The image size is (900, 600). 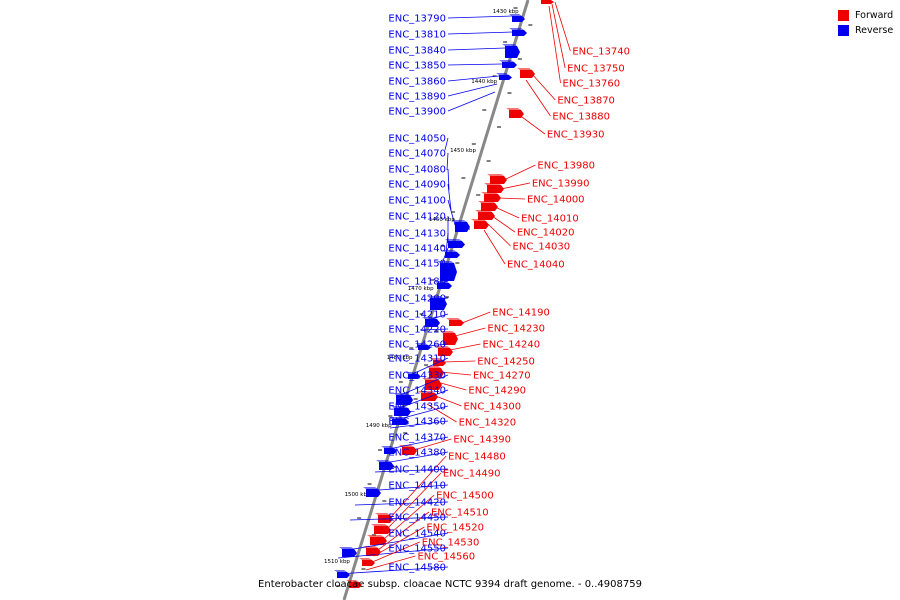 I want to click on reverse-gene-label: ENC_13850, so click(x=417, y=66).